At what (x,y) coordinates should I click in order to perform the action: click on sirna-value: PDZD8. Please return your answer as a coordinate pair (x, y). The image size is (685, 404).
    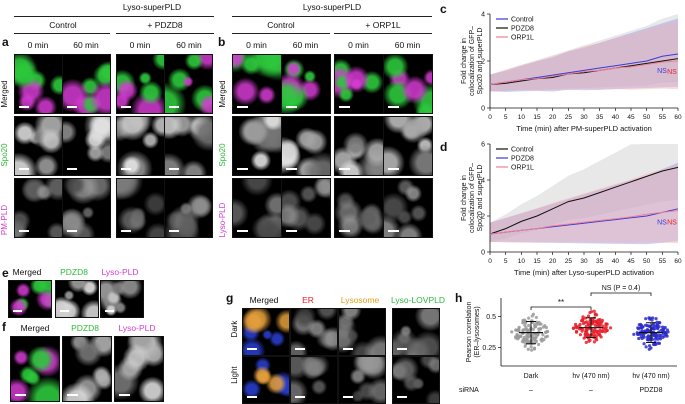
    Looking at the image, I should click on (651, 390).